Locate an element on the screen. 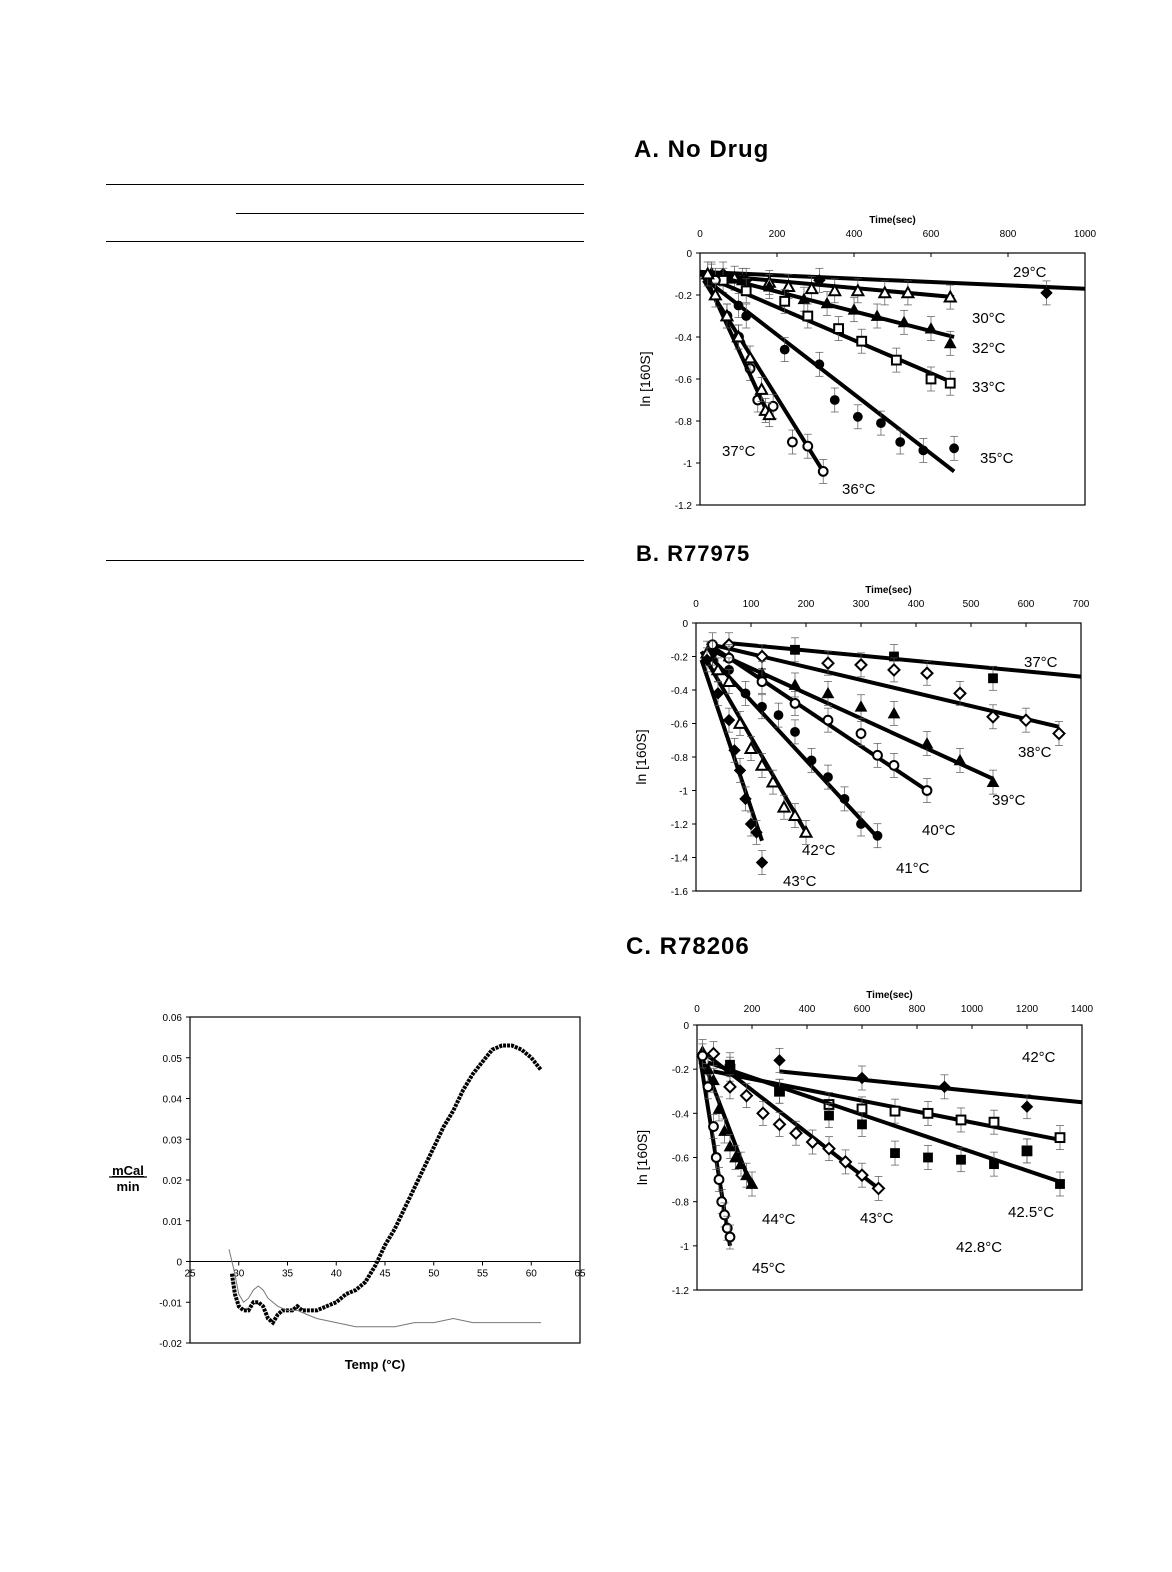 The height and width of the screenshot is (1572, 1172). fit-line-43c is located at coordinates (792, 1121).